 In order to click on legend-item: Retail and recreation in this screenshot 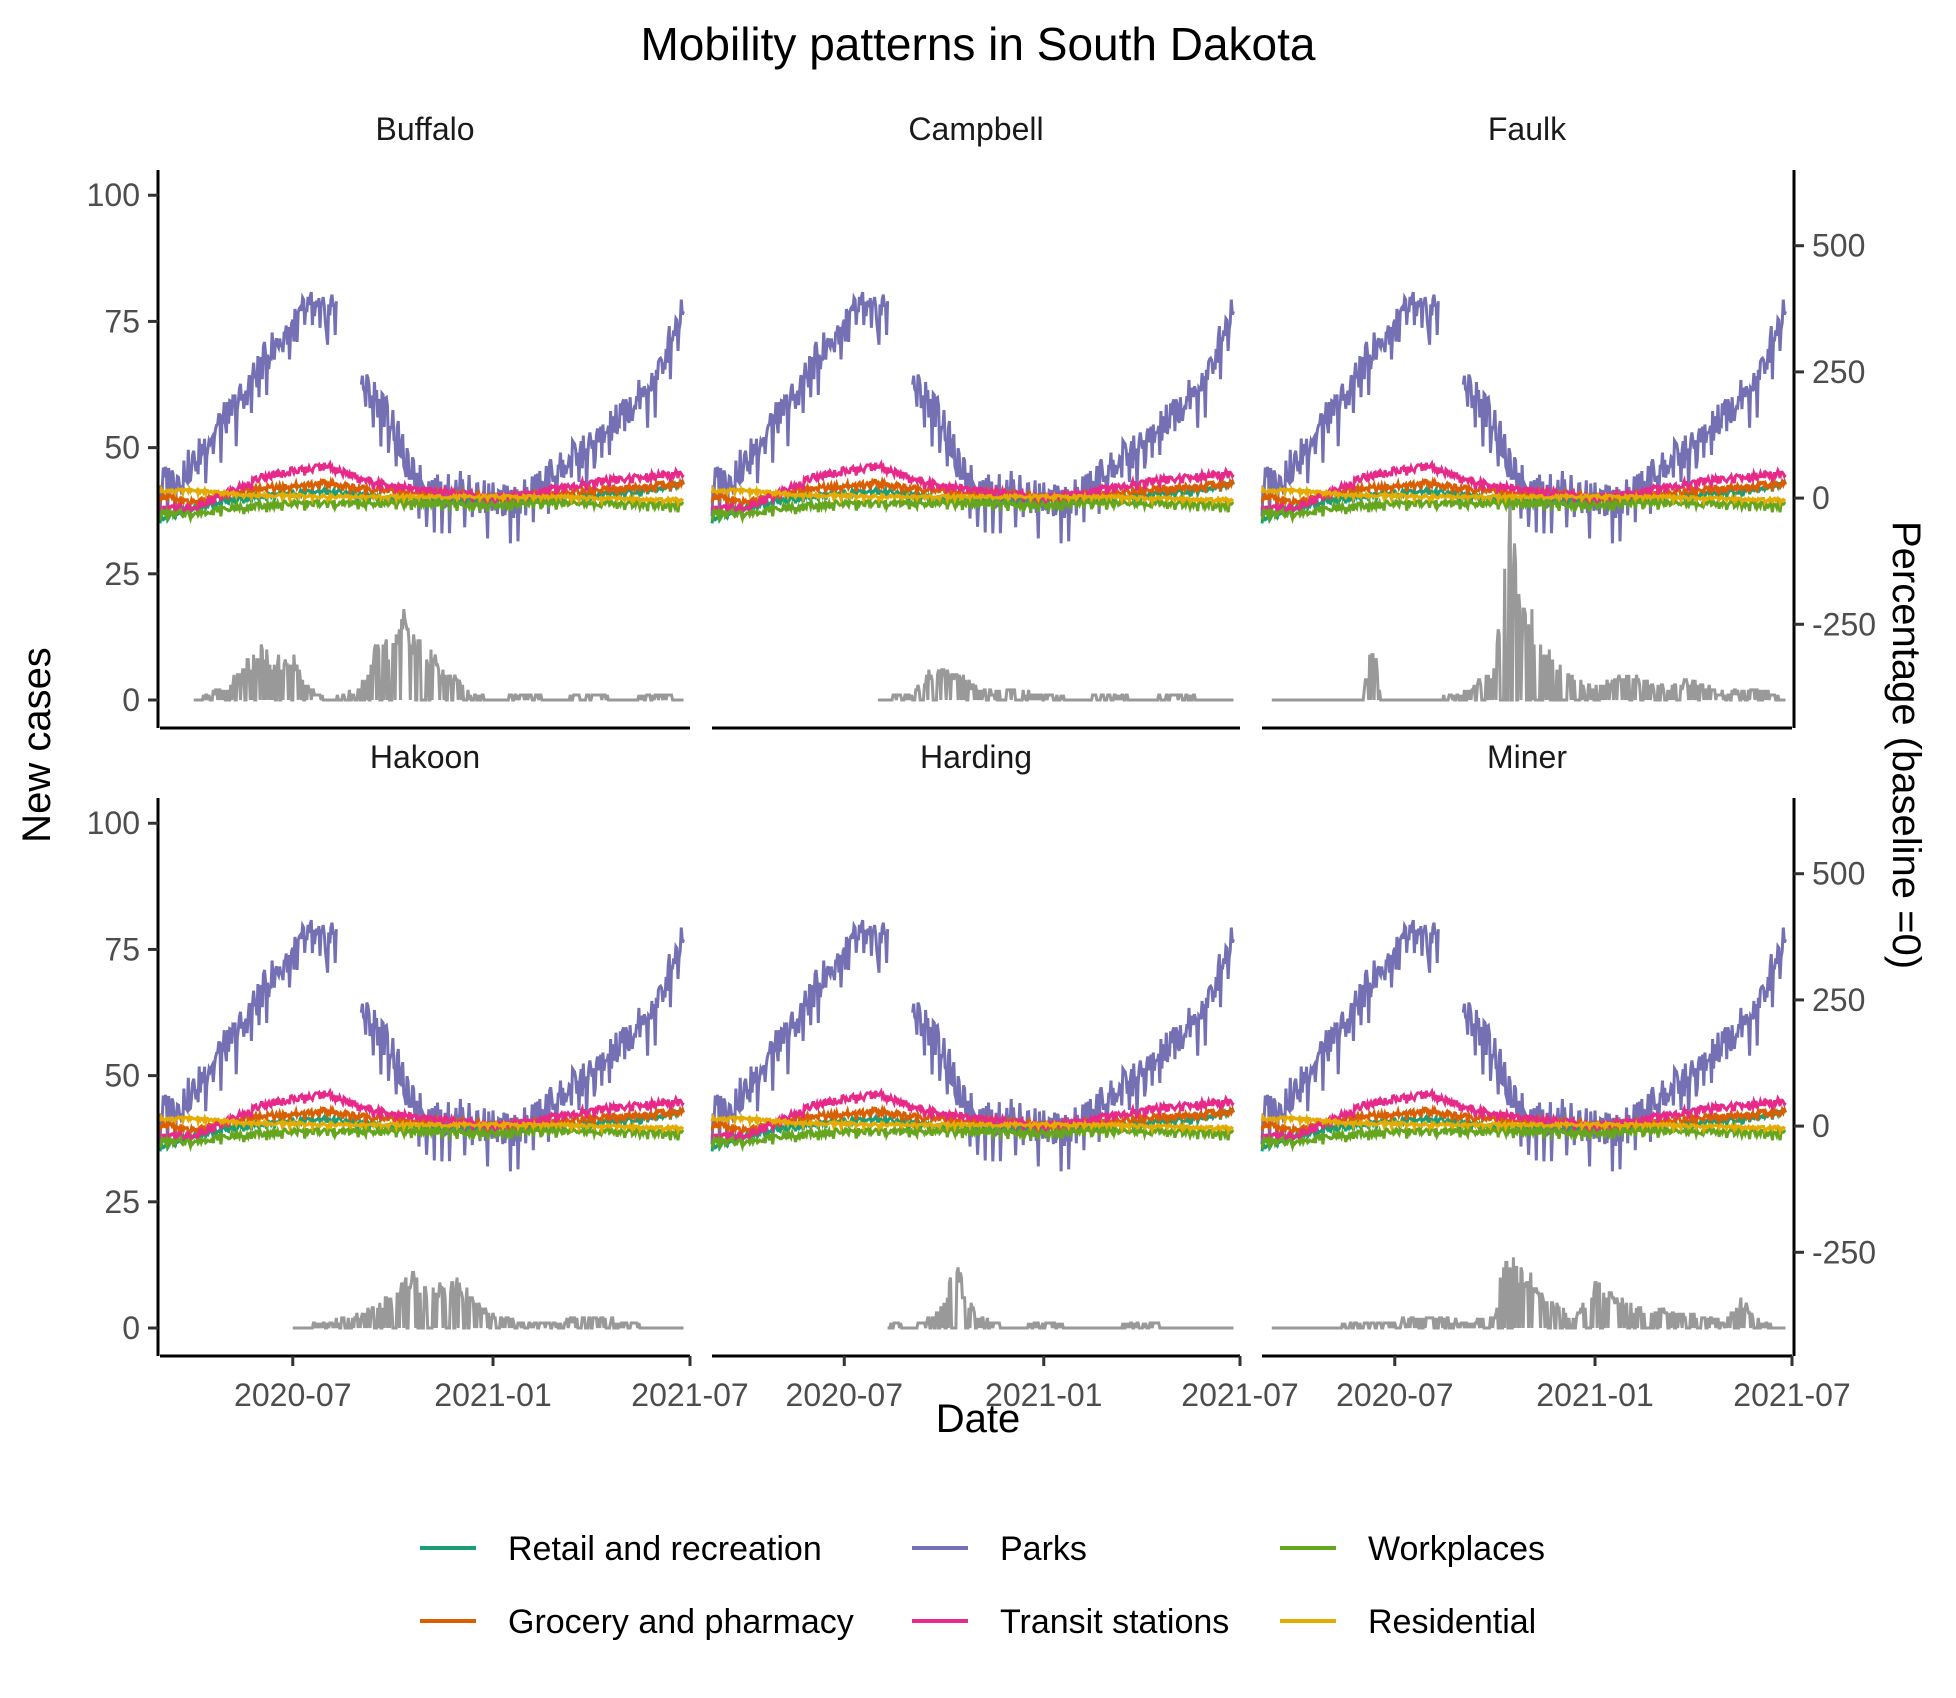, I will do `click(621, 1549)`.